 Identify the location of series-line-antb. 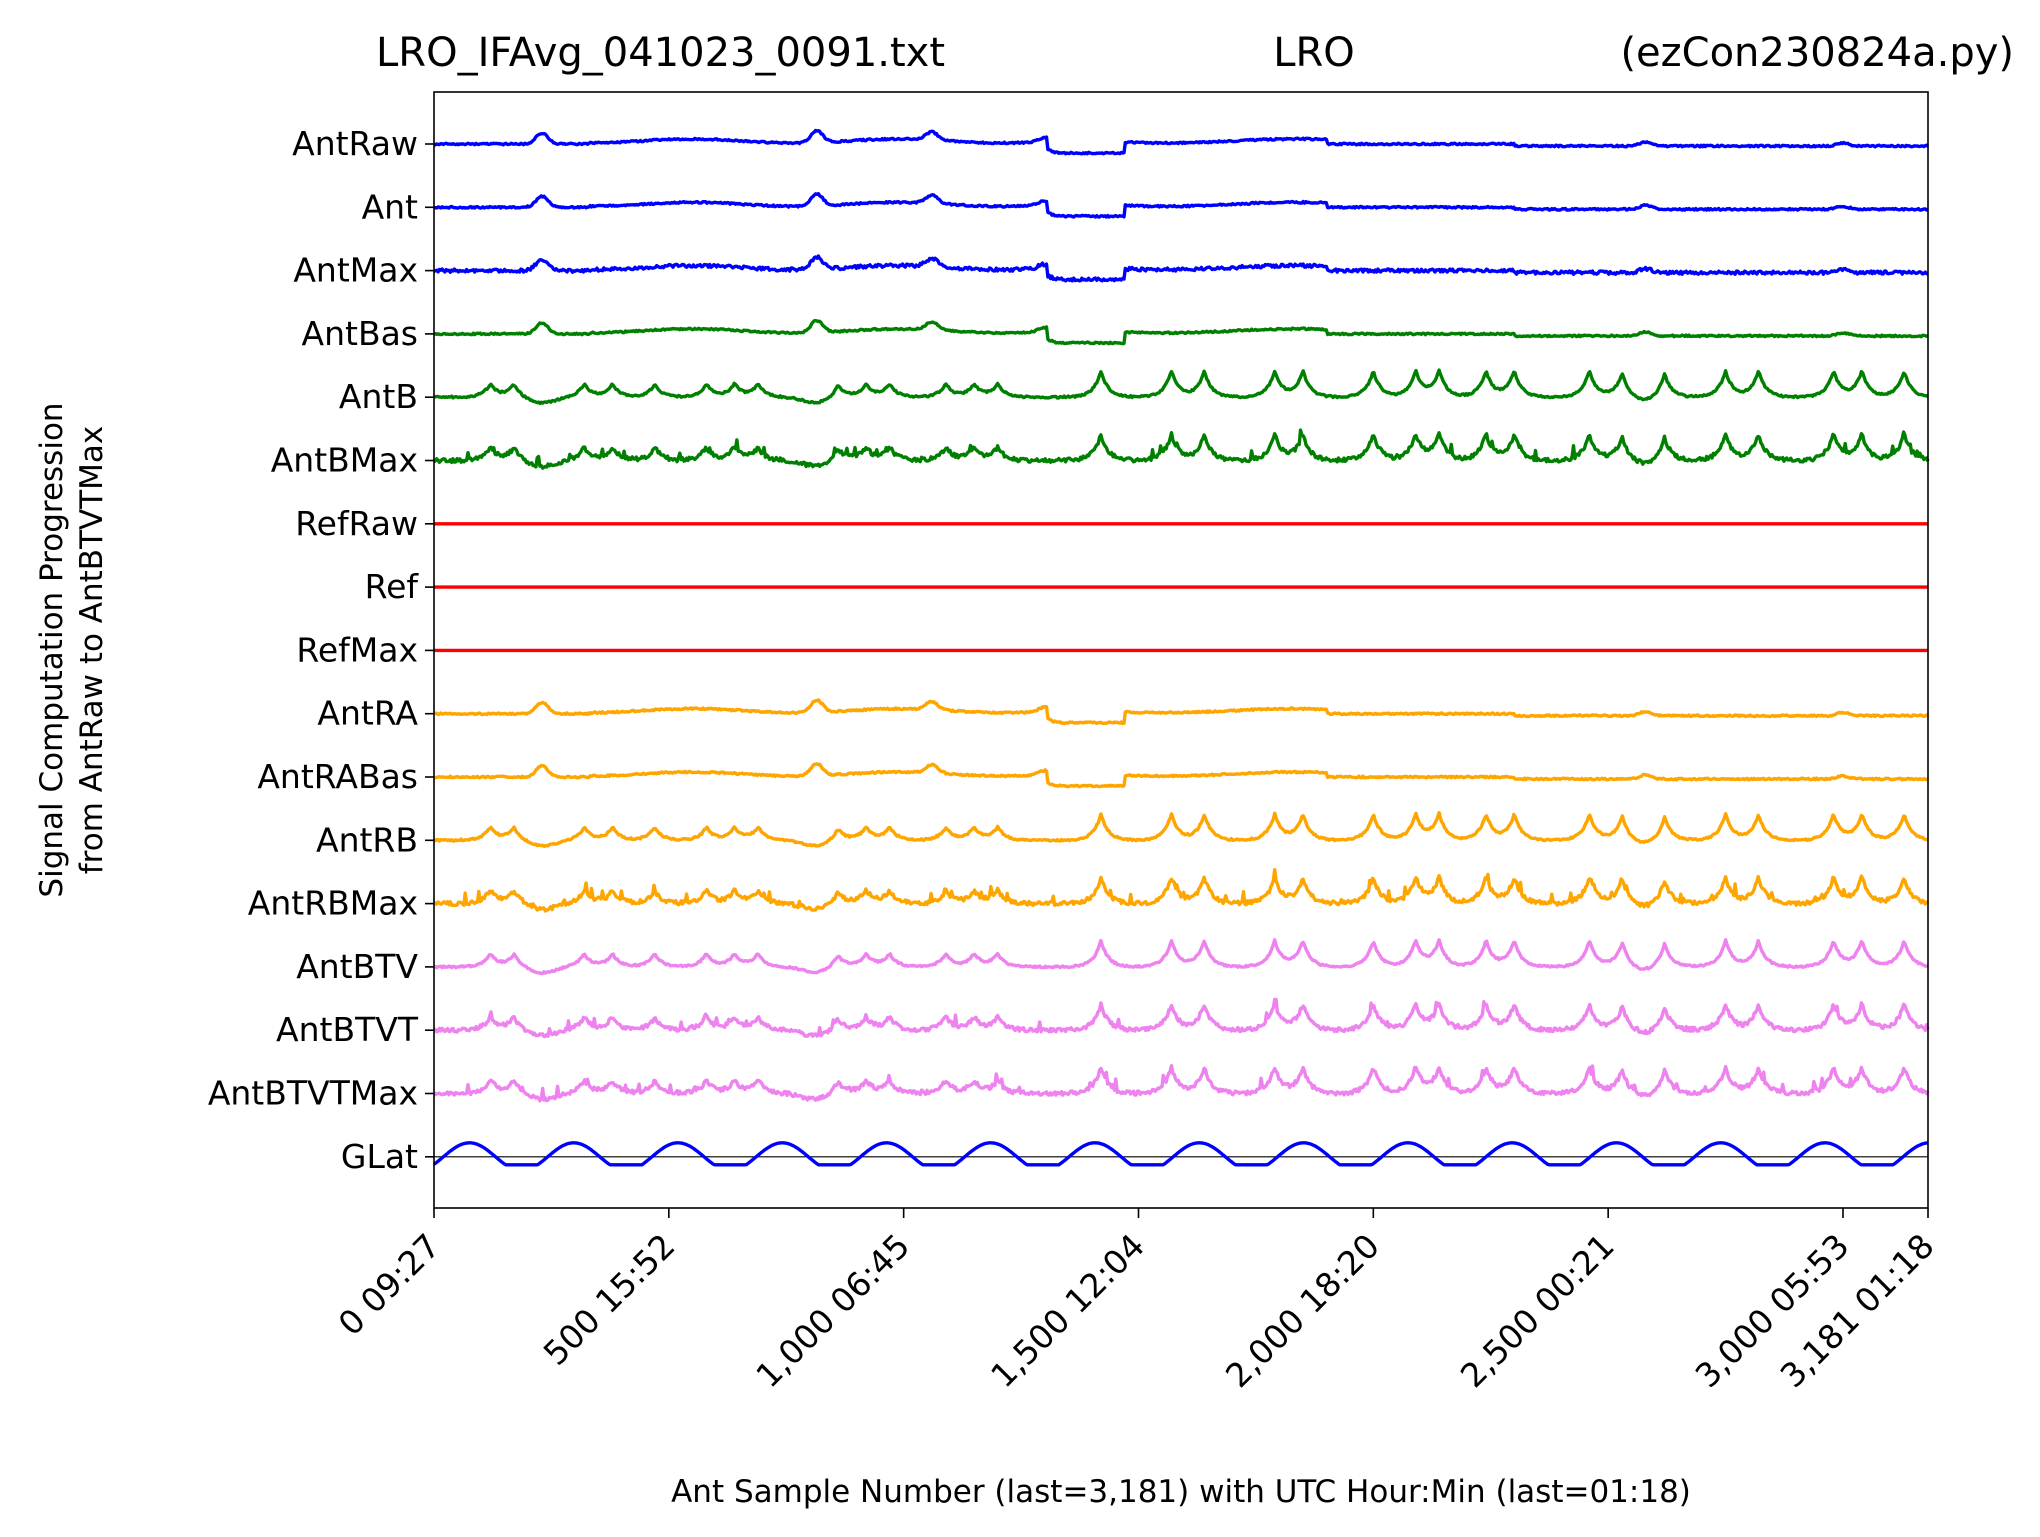
(1180, 387).